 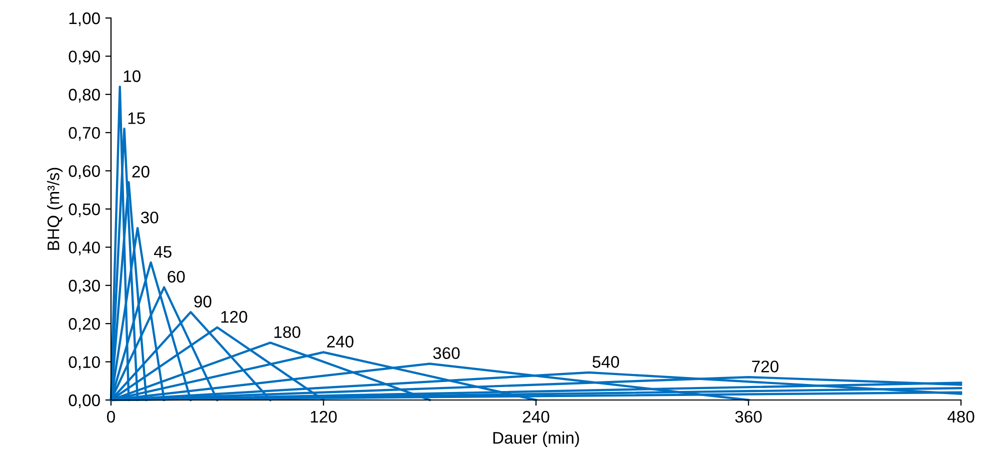 I want to click on x-tick-label: 0, so click(x=111, y=416).